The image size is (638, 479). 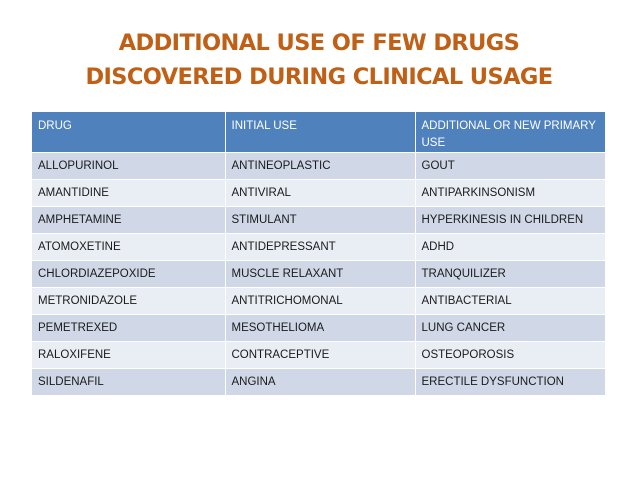 I want to click on cell-drug: ALLOPURINOL, so click(x=129, y=166).